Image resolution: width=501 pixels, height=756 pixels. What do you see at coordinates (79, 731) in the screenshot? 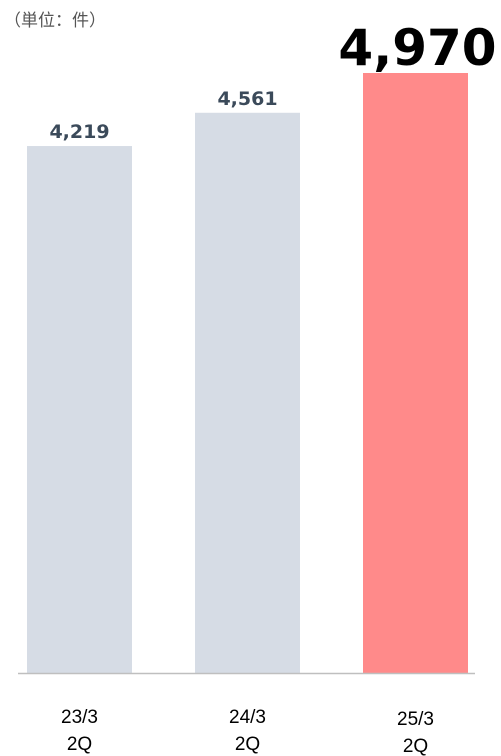
I see `x-tick-label: 23/3 2Q` at bounding box center [79, 731].